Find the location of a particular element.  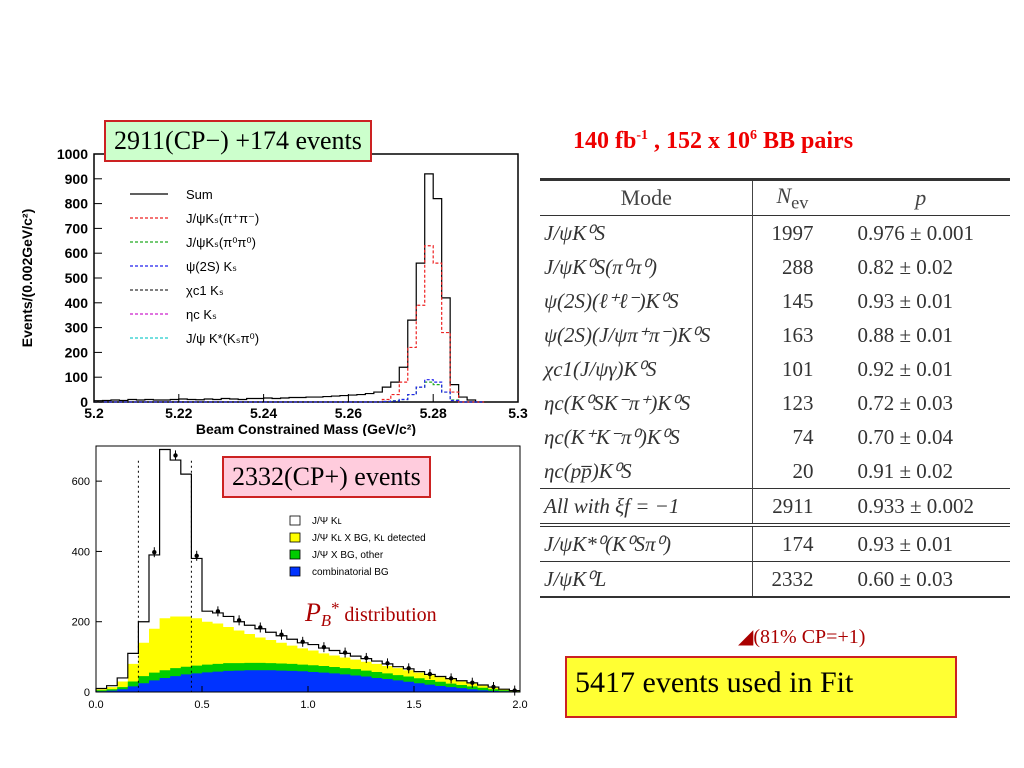

x-tick-label: 0.0 is located at coordinates (95, 705).